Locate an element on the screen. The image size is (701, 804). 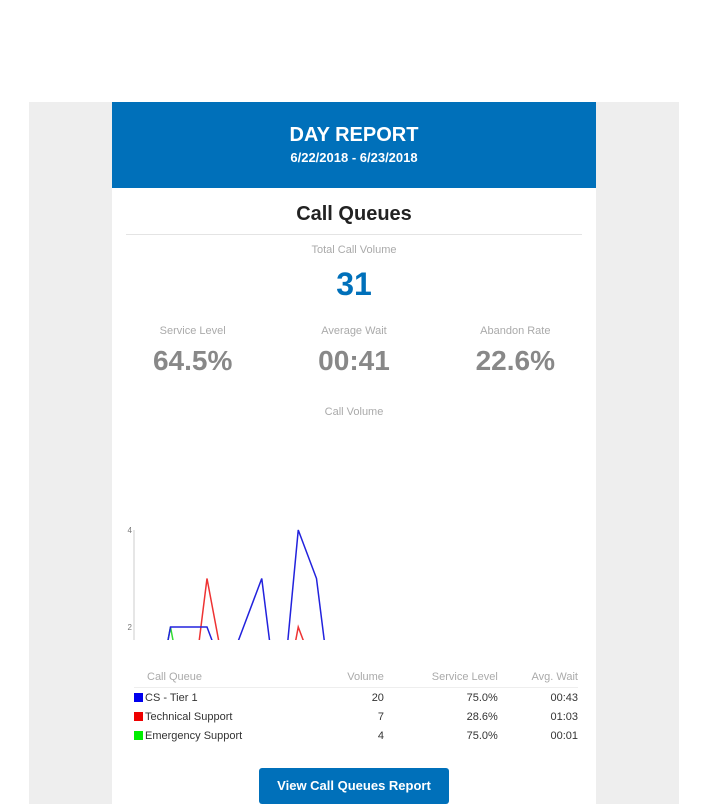
queue-name-cell: Technical Support is located at coordinates (227, 716).